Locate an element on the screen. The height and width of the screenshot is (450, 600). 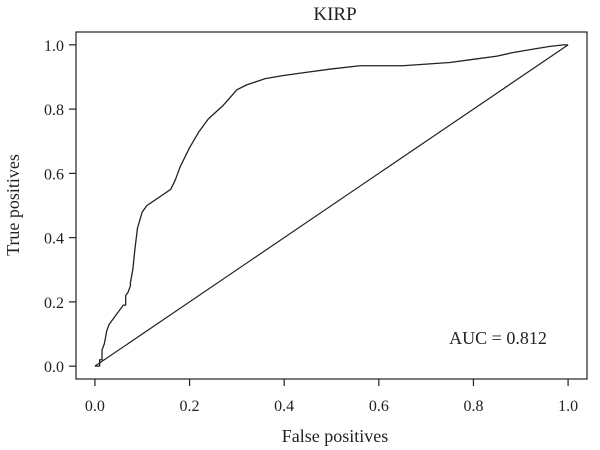
x-tick-label: 0.0 is located at coordinates (95, 406).